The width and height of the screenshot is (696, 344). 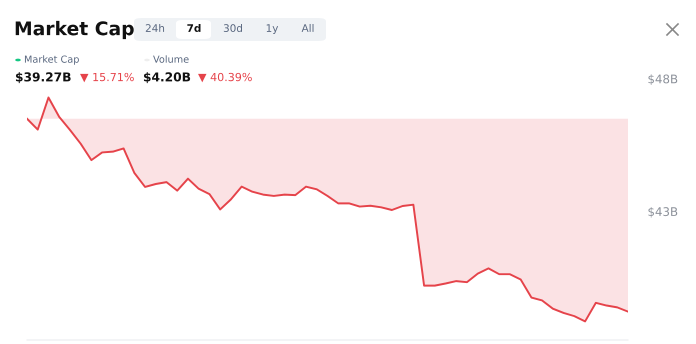 What do you see at coordinates (308, 28) in the screenshot?
I see `text: All` at bounding box center [308, 28].